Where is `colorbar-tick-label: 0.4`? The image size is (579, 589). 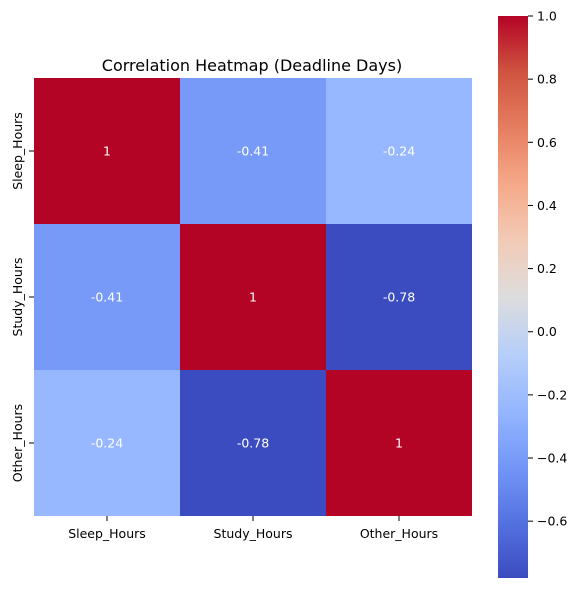 colorbar-tick-label: 0.4 is located at coordinates (547, 205).